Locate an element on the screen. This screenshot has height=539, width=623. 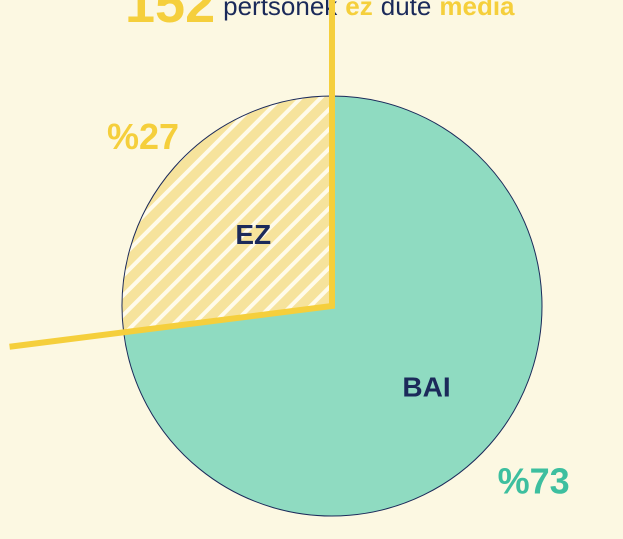
title-part: dute is located at coordinates (406, 10).